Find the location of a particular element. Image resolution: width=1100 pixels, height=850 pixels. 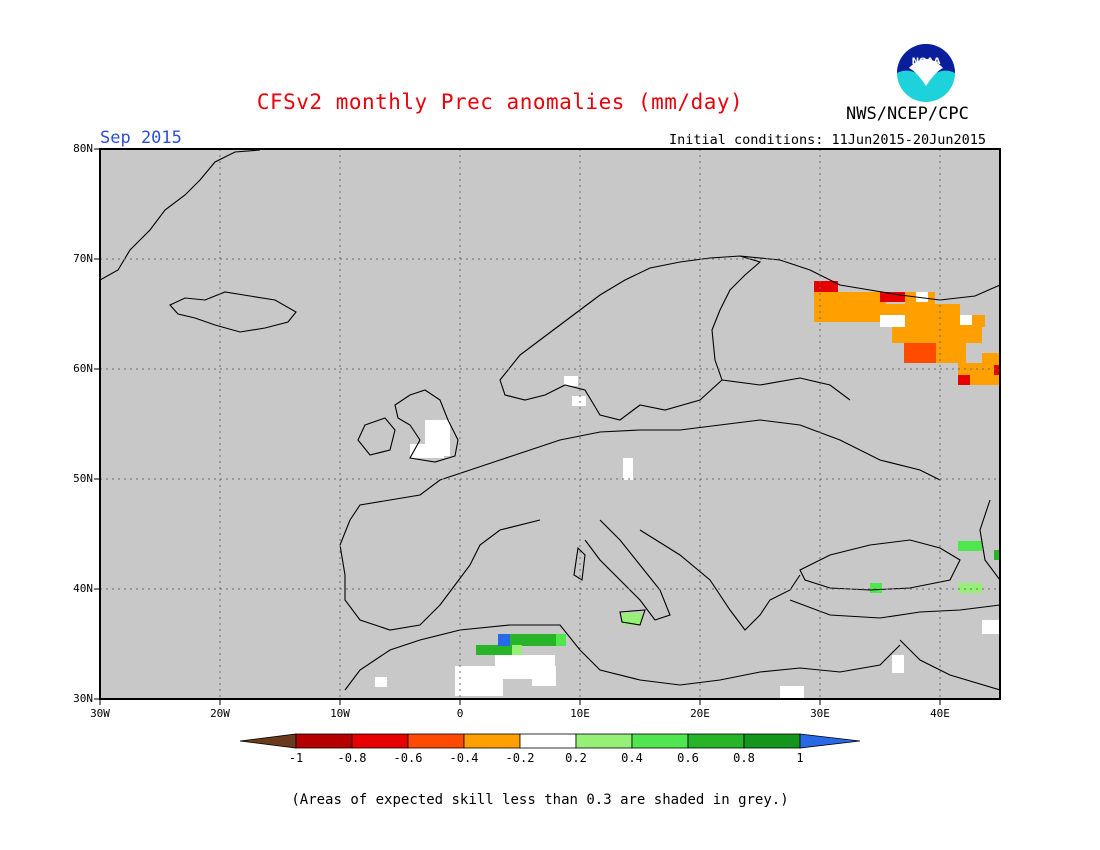

lon-label: 10W is located at coordinates (340, 713).